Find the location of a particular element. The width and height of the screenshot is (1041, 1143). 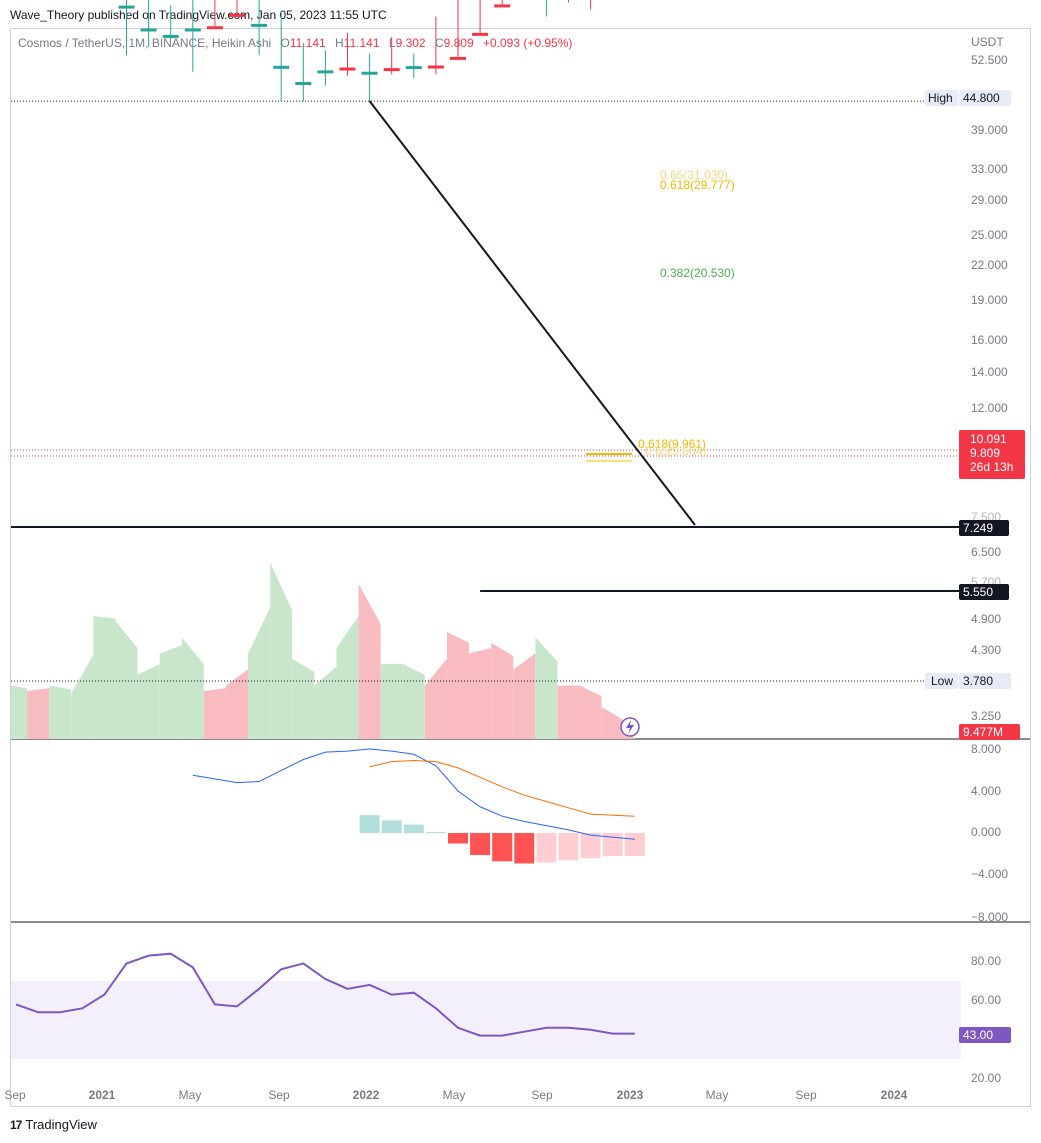

fib-label: 0.65(9.604) is located at coordinates (675, 451).